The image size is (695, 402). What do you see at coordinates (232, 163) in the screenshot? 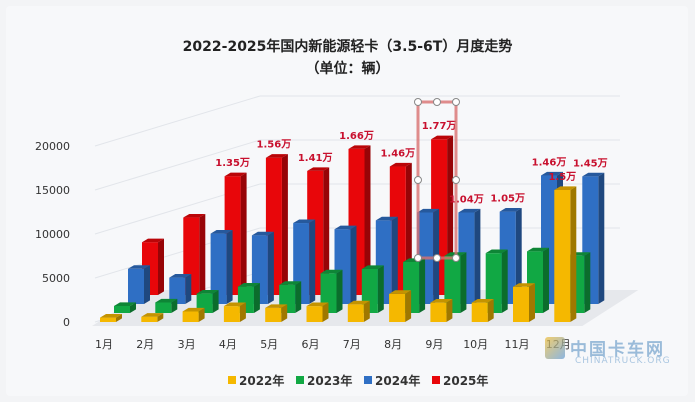
I see `data-label: 1.35万` at bounding box center [232, 163].